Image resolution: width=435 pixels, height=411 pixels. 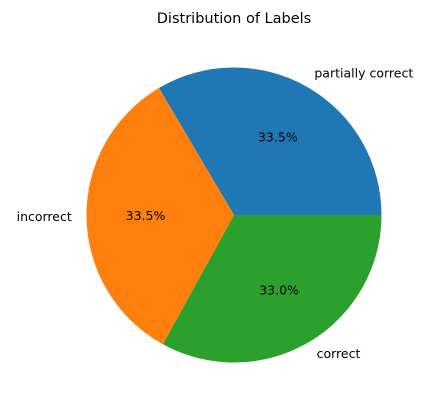 What do you see at coordinates (234, 19) in the screenshot?
I see `chart-title: Distribution of Labels` at bounding box center [234, 19].